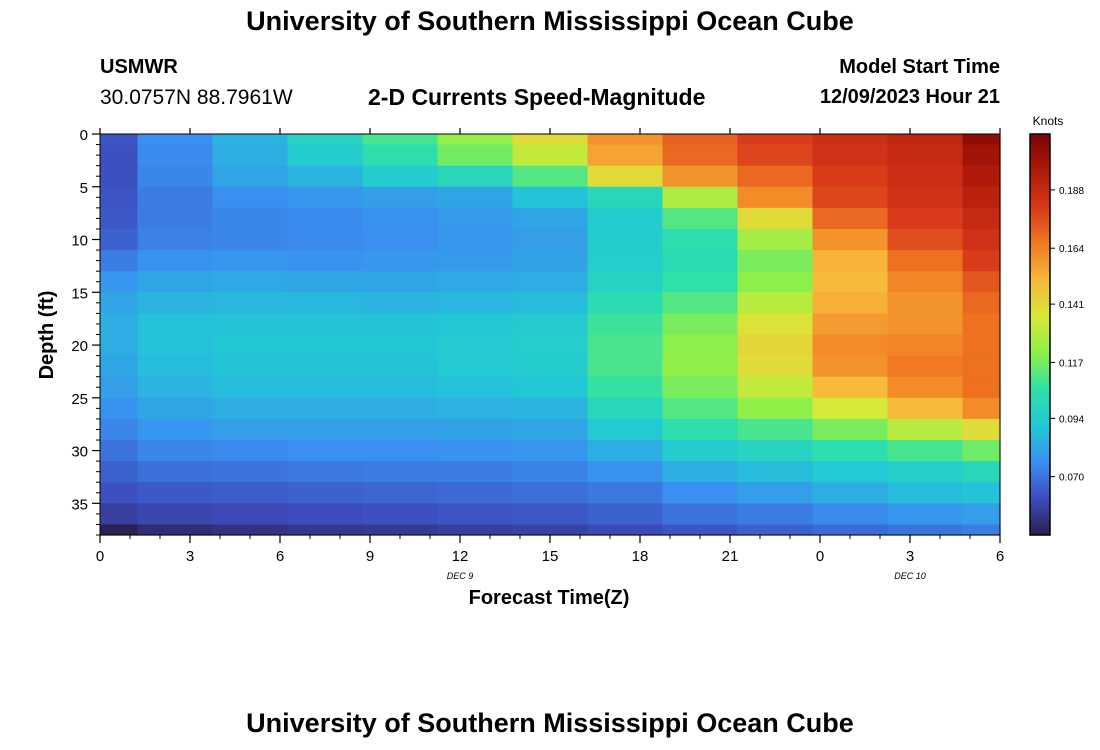 The width and height of the screenshot is (1100, 750). Describe the element at coordinates (79, 452) in the screenshot. I see `y-tick-label: 30` at that location.